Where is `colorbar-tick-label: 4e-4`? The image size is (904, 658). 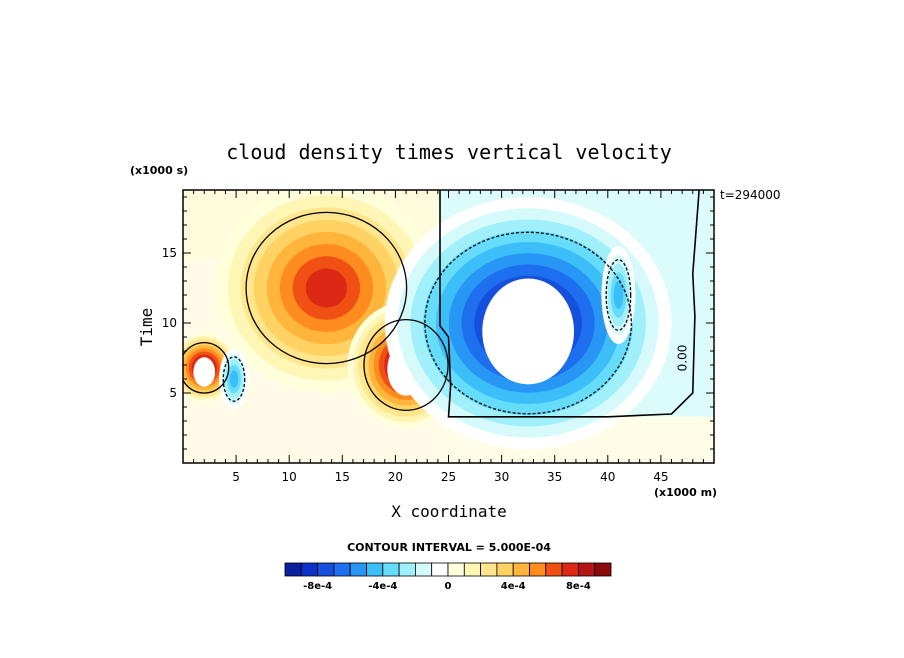 colorbar-tick-label: 4e-4 is located at coordinates (513, 586).